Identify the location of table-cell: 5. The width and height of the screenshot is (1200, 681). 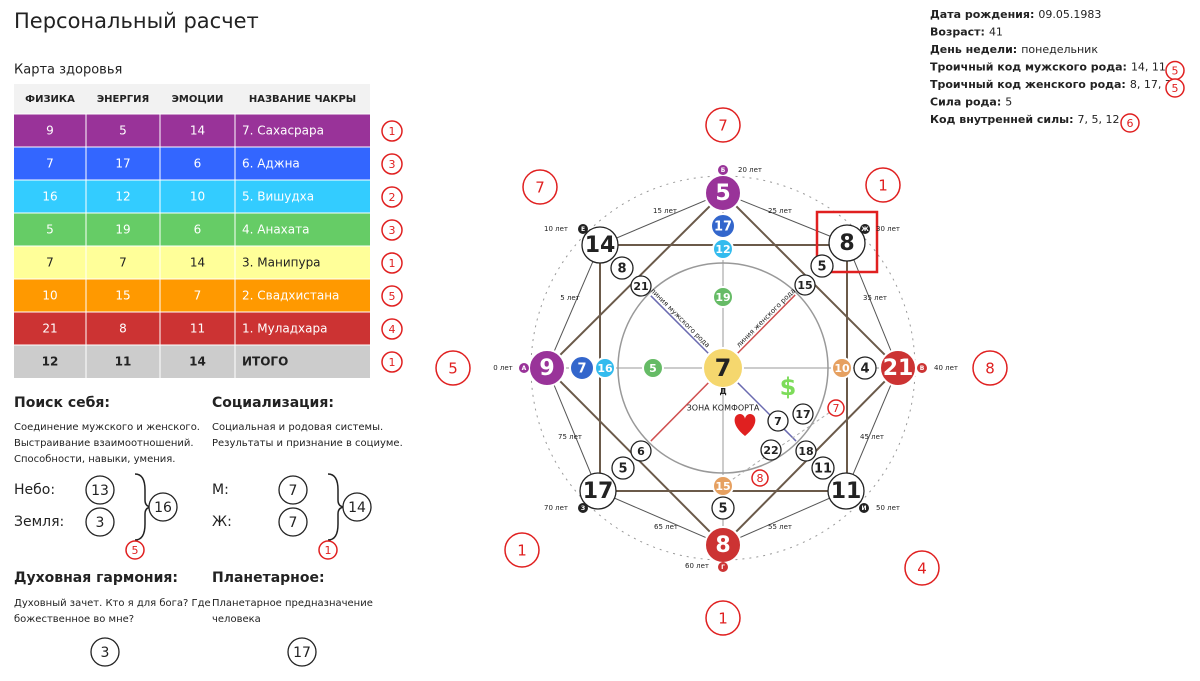
(123, 131).